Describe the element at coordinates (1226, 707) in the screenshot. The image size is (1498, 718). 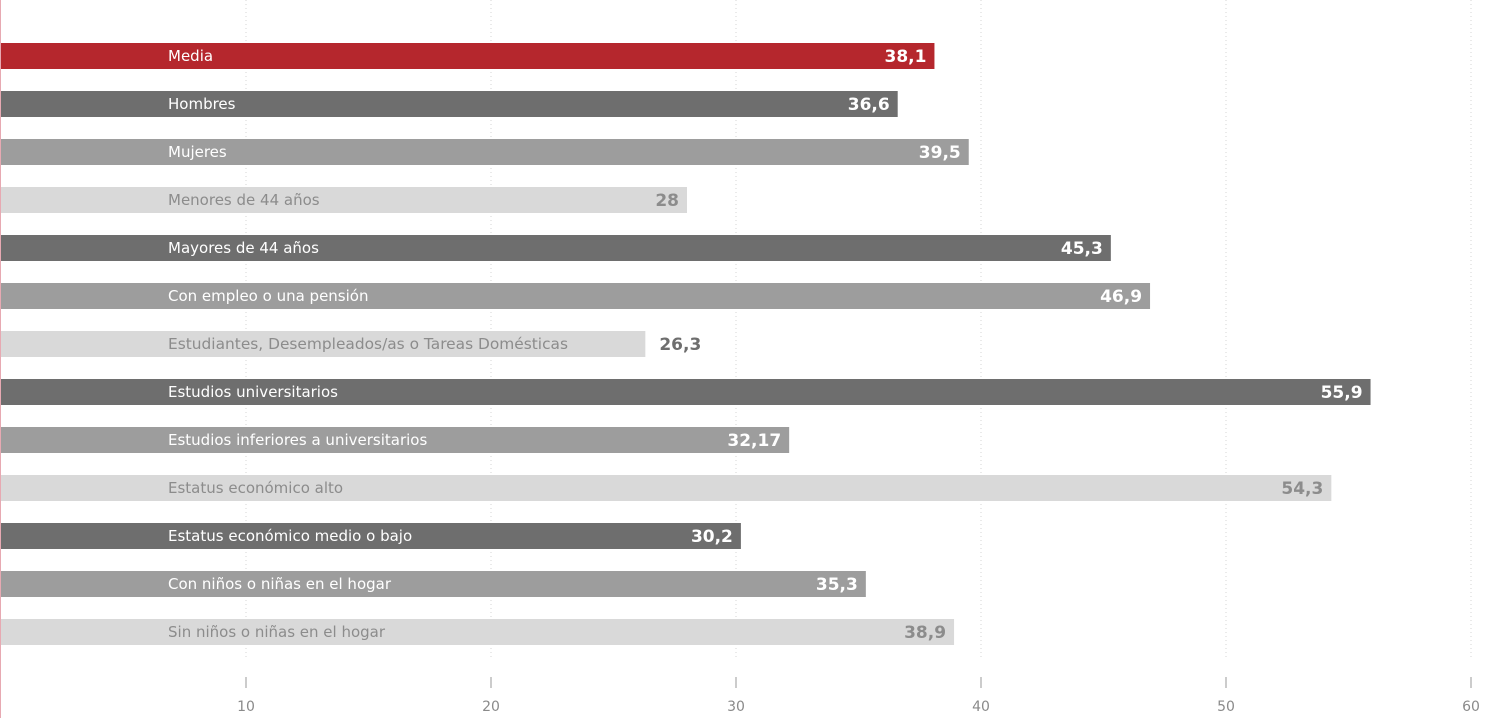
I see `x-tick-label: 50` at that location.